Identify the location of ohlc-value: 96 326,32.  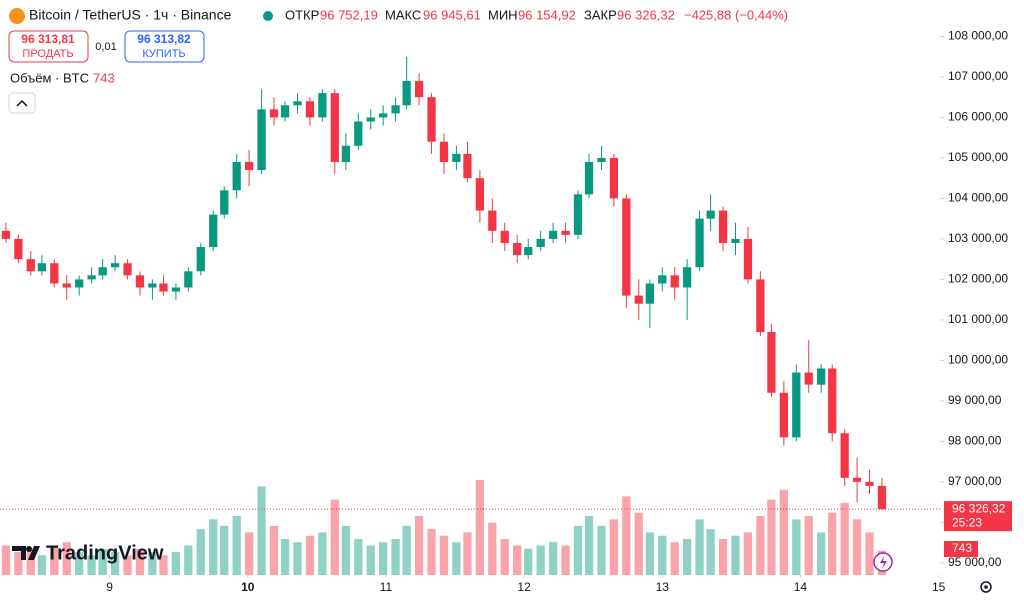
(646, 14).